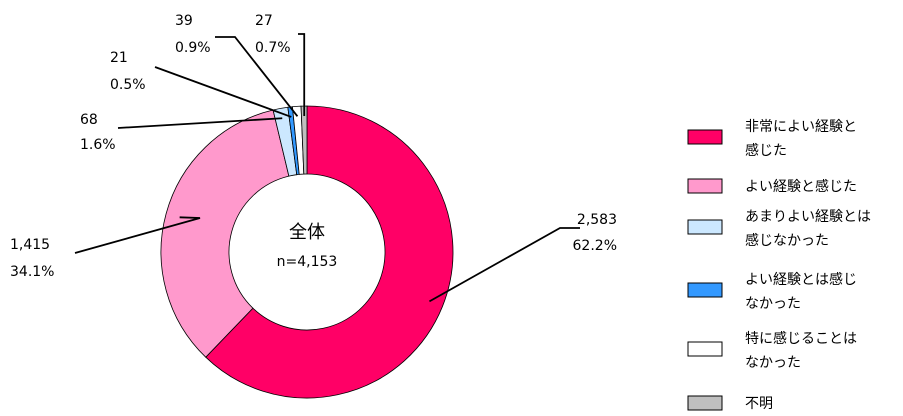 The width and height of the screenshot is (903, 416). What do you see at coordinates (595, 246) in the screenshot?
I see `slice-1-percent-label: 62.2%` at bounding box center [595, 246].